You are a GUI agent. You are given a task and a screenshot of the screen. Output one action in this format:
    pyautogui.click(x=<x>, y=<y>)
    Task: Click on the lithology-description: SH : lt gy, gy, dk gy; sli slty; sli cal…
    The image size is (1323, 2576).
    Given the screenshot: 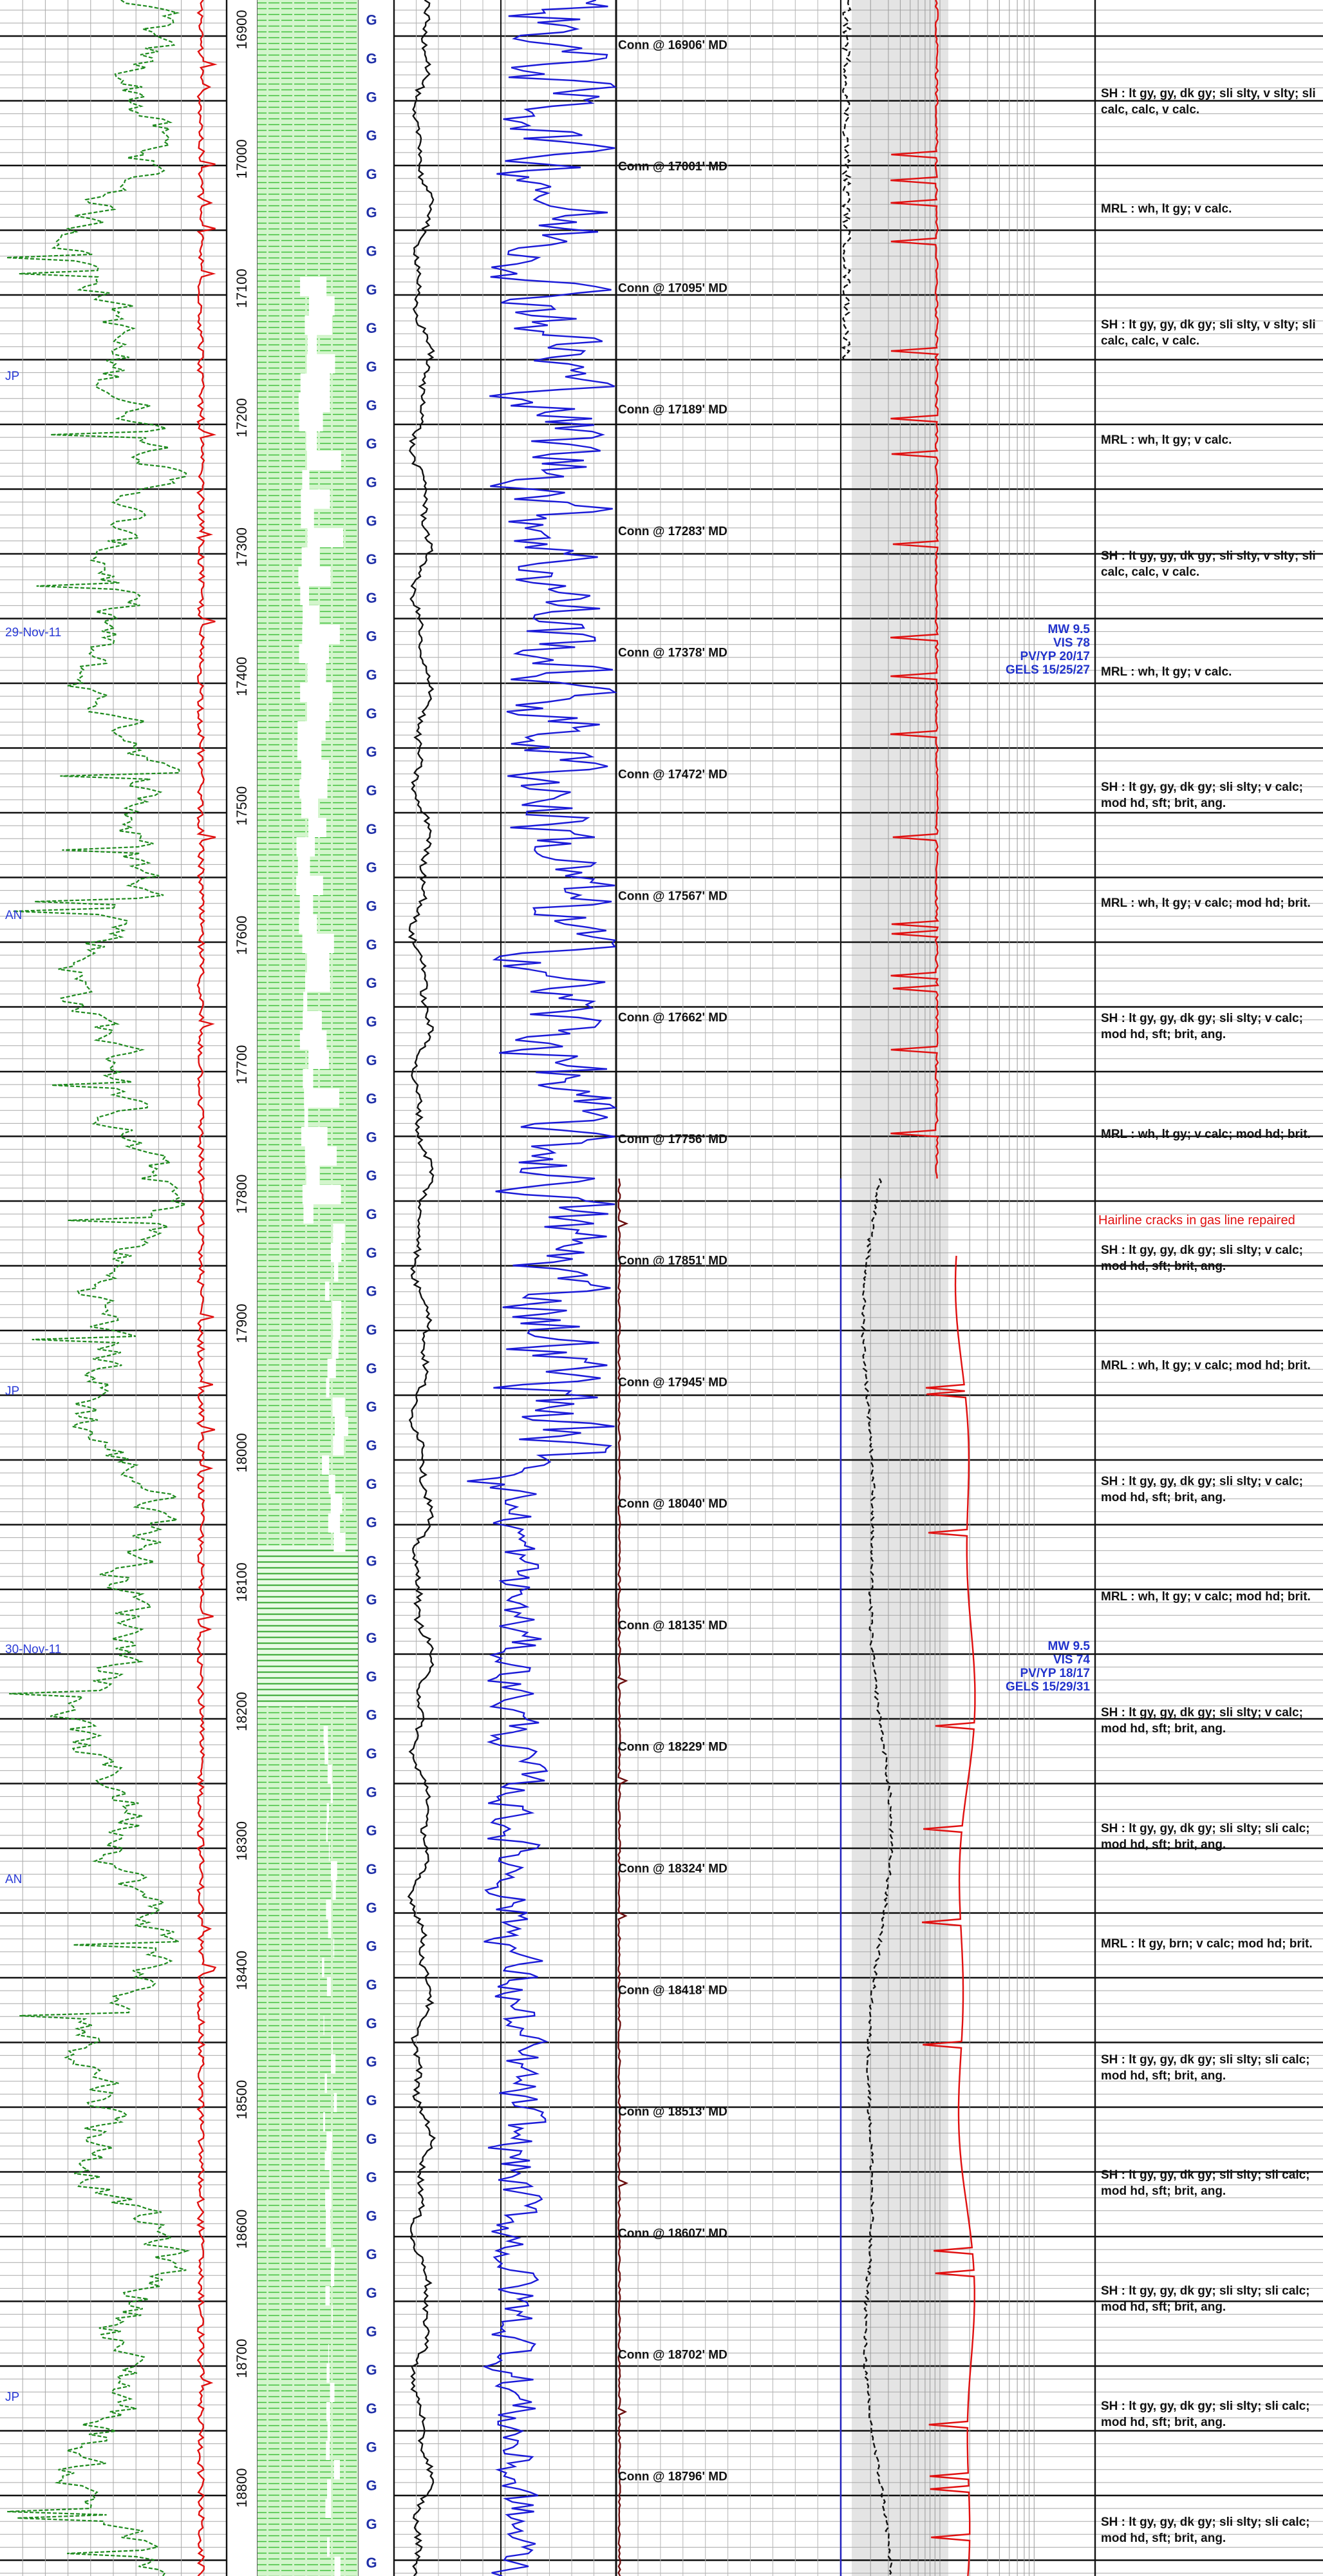 What is the action you would take?
    pyautogui.click(x=1205, y=2183)
    